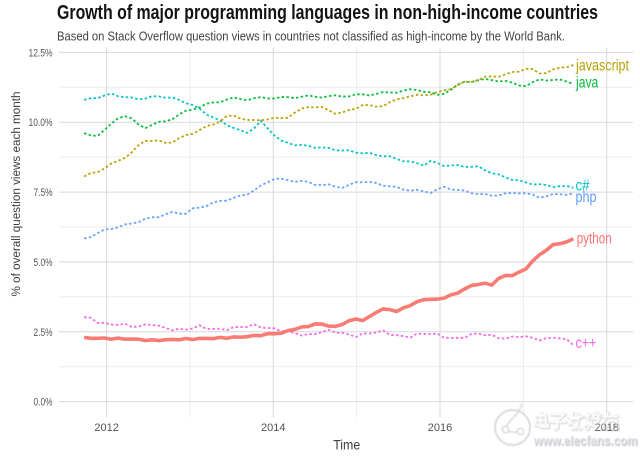 The height and width of the screenshot is (462, 640). Describe the element at coordinates (346, 444) in the screenshot. I see `svg-text: Time` at that location.